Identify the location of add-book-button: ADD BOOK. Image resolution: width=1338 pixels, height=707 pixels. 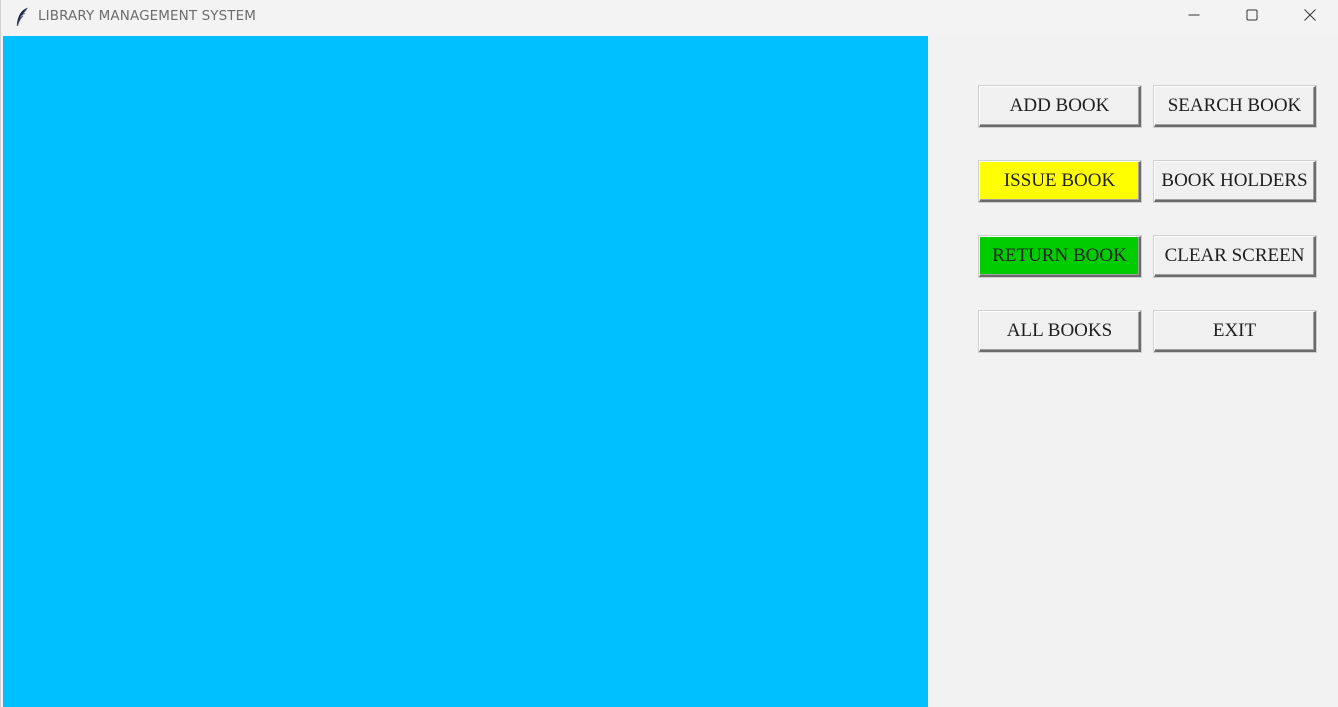
(1060, 106).